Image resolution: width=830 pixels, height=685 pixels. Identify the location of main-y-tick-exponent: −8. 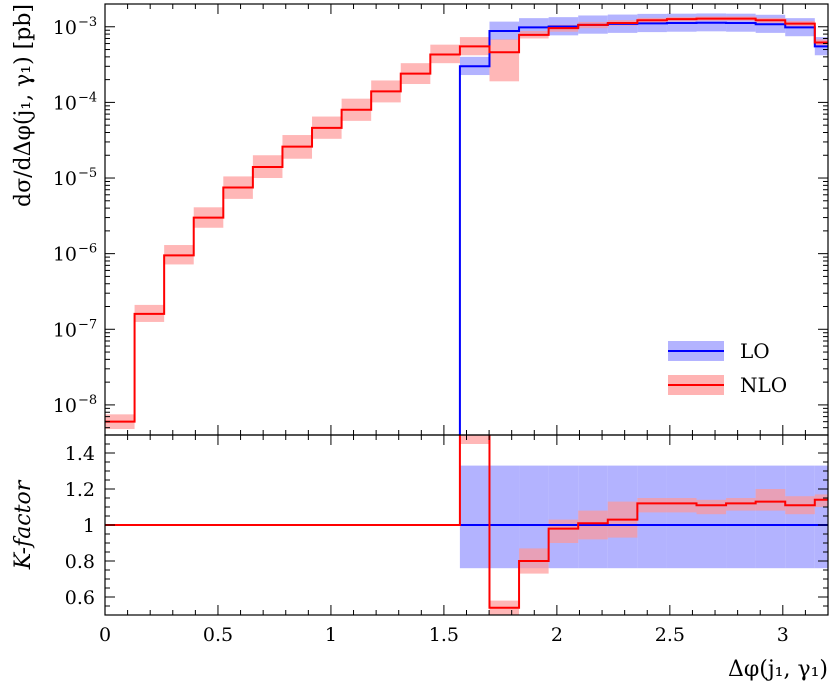
(87, 400).